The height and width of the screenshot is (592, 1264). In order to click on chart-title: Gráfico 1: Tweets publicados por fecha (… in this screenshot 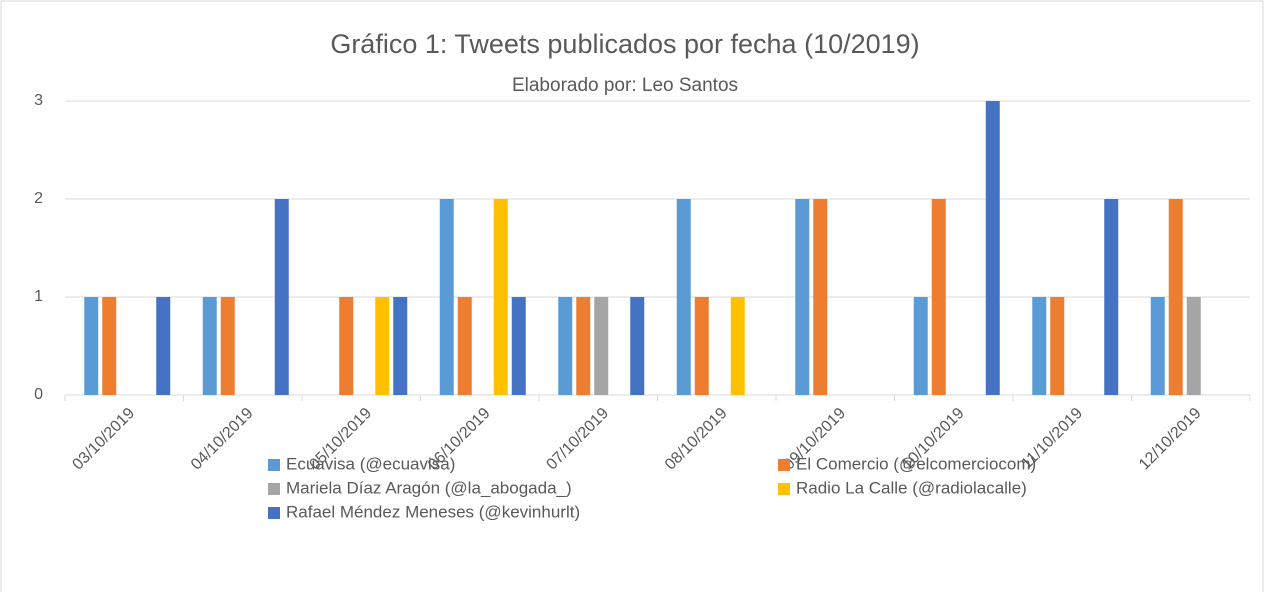, I will do `click(624, 44)`.